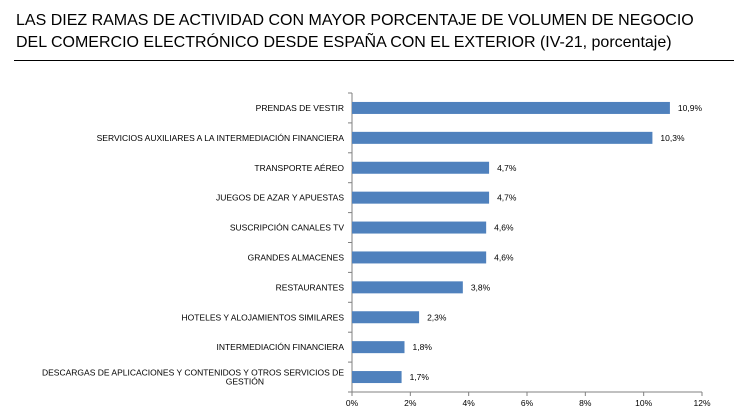 The height and width of the screenshot is (415, 741). Describe the element at coordinates (374, 60) in the screenshot. I see `title-divider` at that location.